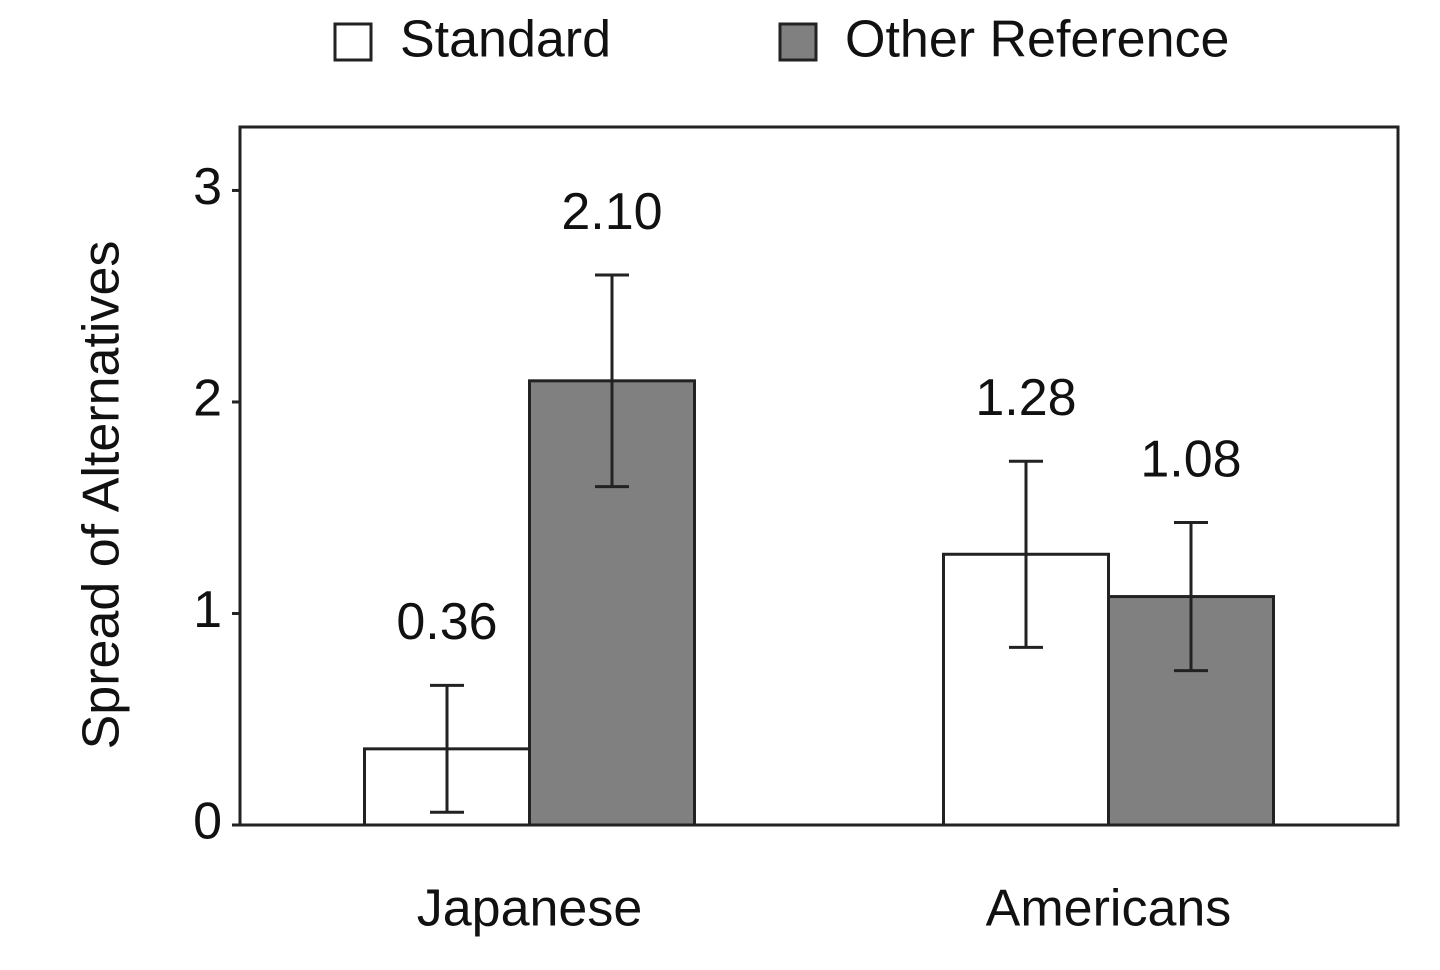 This screenshot has width=1440, height=970. I want to click on value-label: 2.10, so click(611, 212).